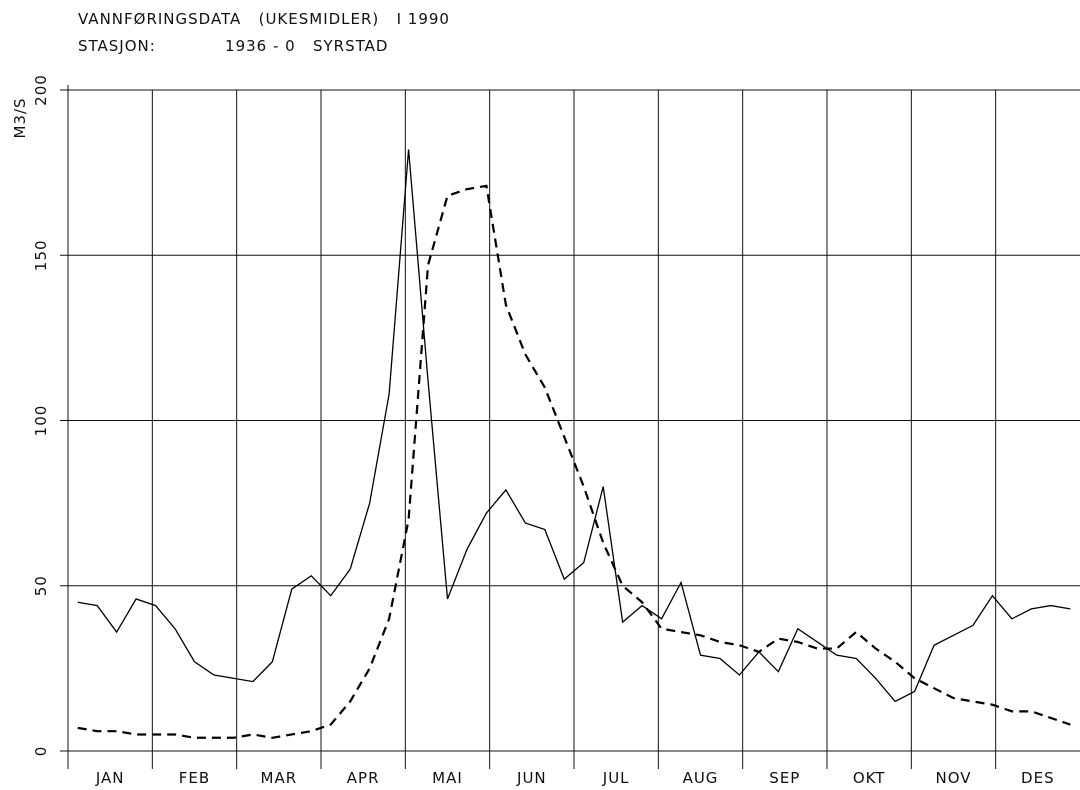  I want to click on x-tick-label: FEB, so click(194, 778).